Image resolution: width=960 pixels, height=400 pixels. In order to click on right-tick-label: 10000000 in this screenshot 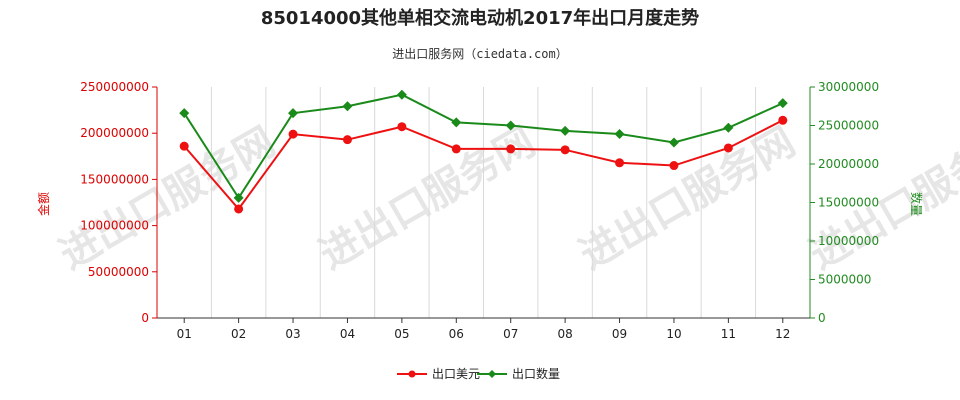, I will do `click(848, 241)`.